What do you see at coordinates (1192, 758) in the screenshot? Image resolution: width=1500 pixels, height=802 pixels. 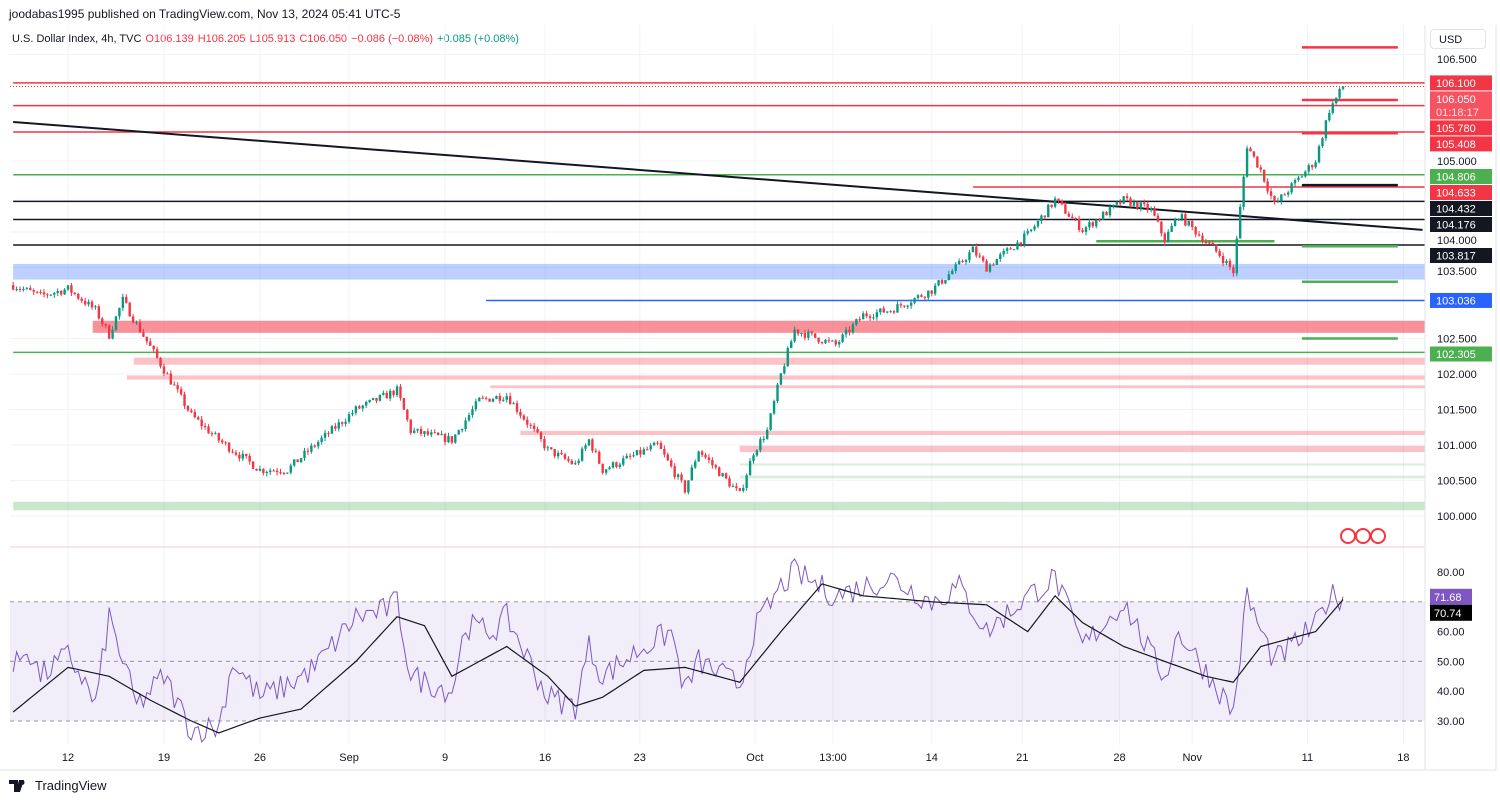 I see `time-tick-label: Nov` at bounding box center [1192, 758].